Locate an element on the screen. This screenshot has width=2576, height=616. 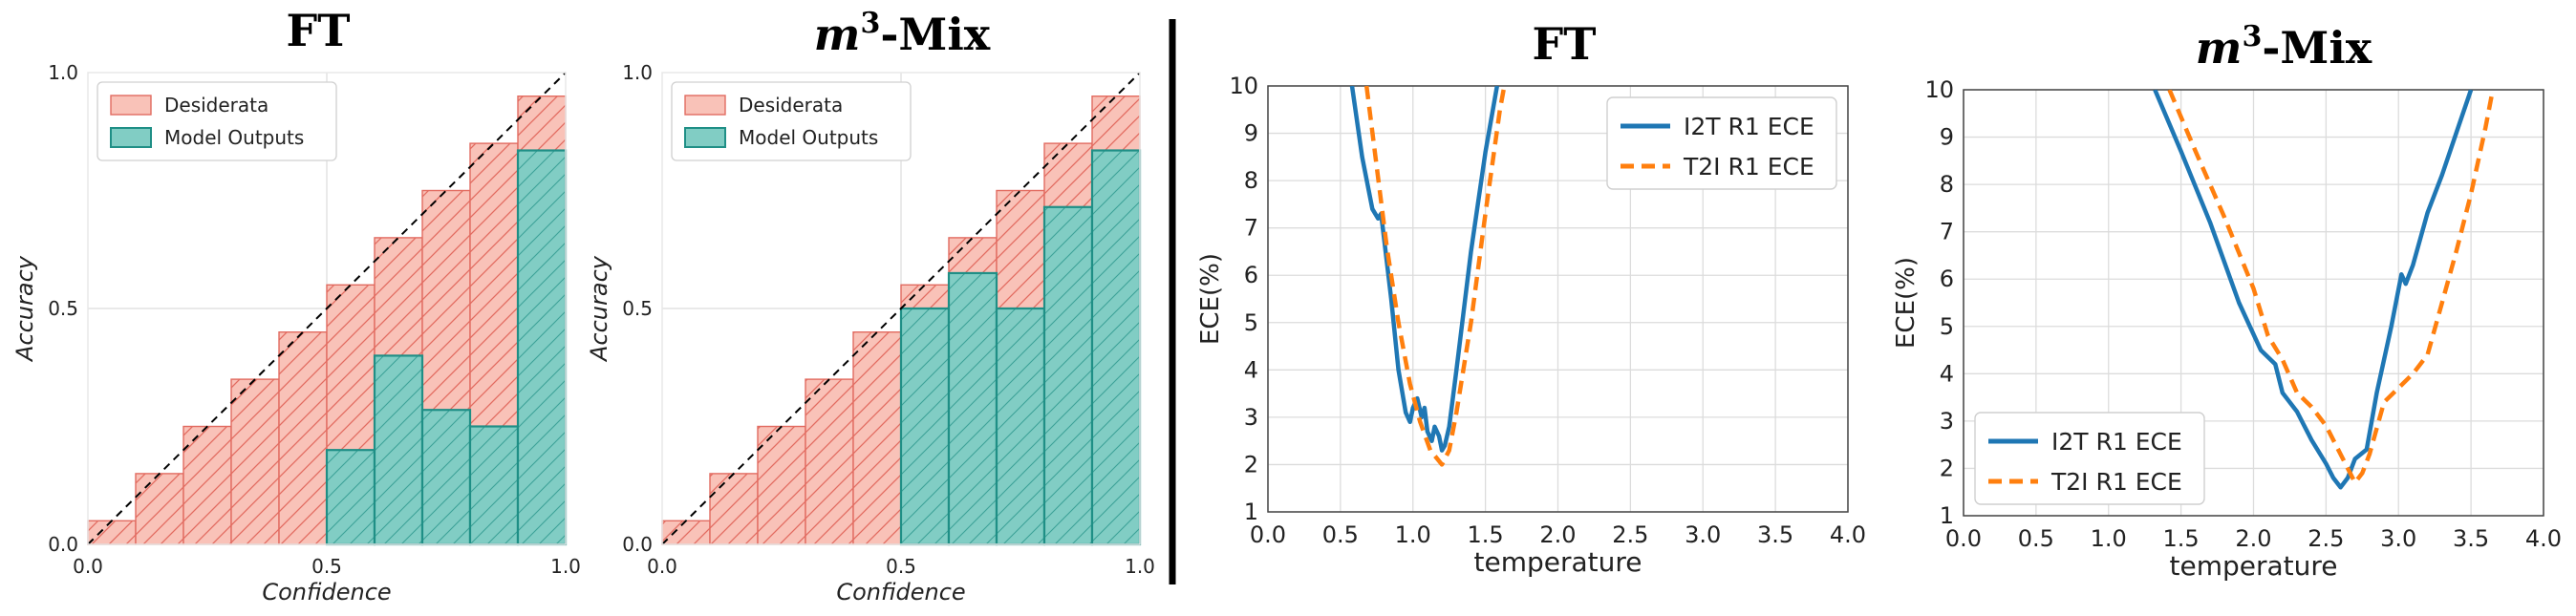
chart-title-3: m3-Mix is located at coordinates (2284, 47).